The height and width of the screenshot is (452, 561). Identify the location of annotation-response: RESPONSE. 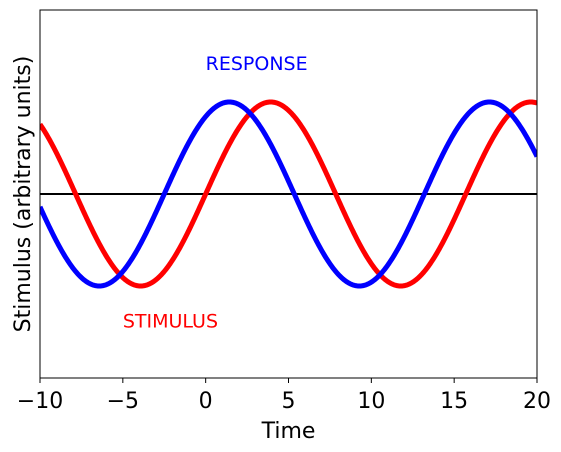
(257, 64).